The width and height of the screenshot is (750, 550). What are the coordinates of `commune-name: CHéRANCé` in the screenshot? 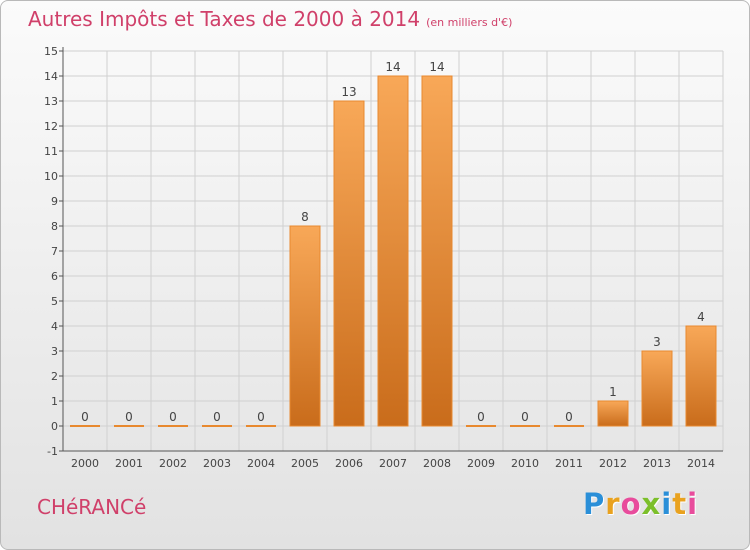 It's located at (92, 507).